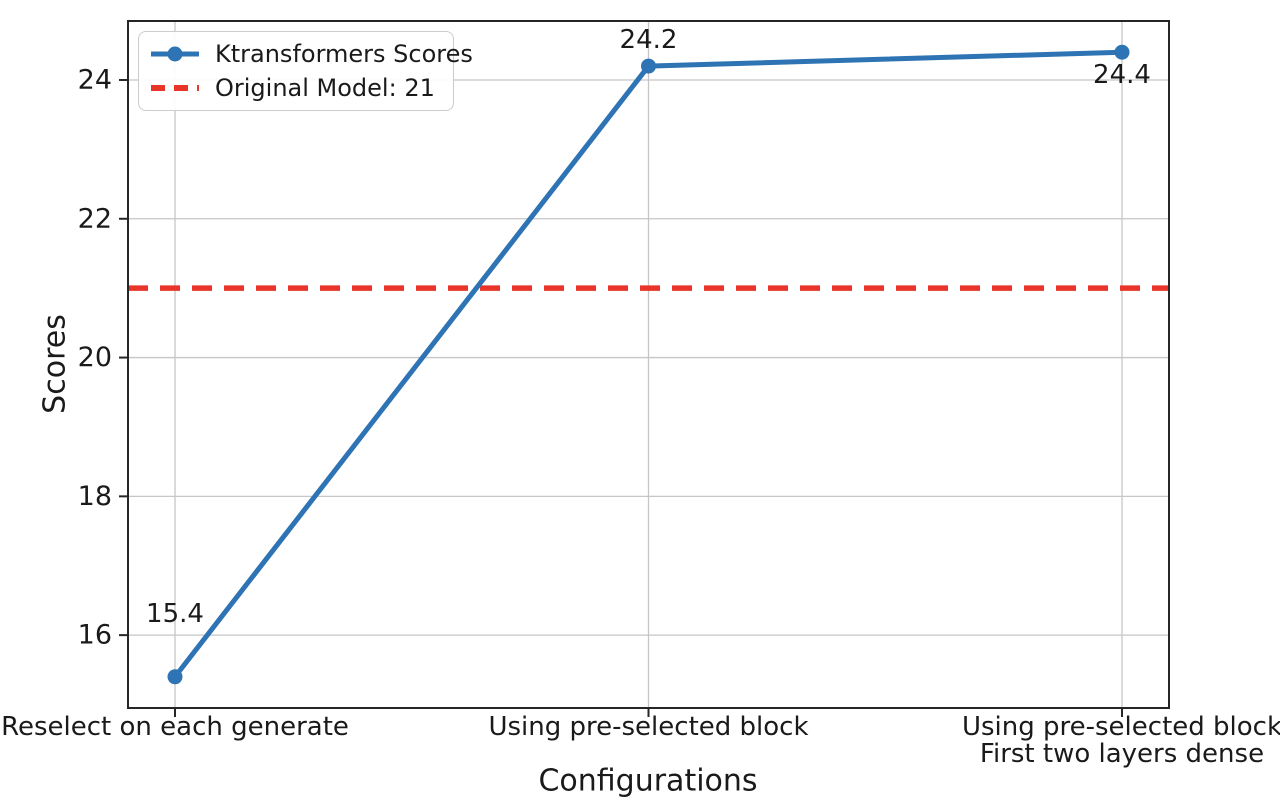 This screenshot has width=1280, height=803. What do you see at coordinates (648, 781) in the screenshot?
I see `x-axis-label: Configurations` at bounding box center [648, 781].